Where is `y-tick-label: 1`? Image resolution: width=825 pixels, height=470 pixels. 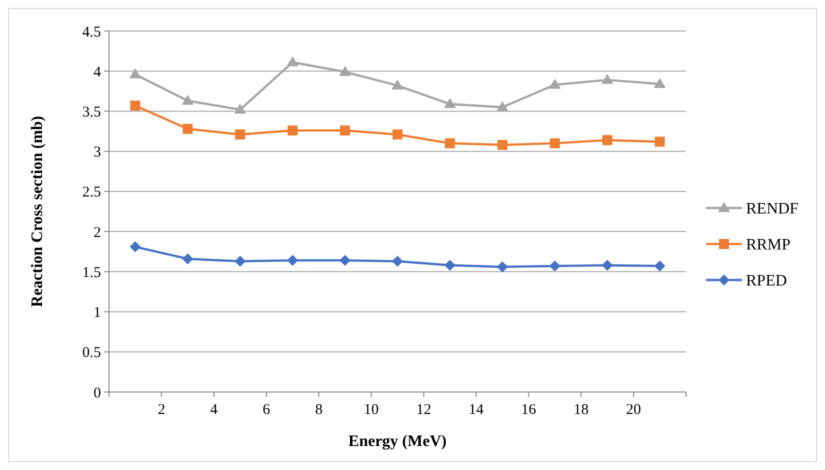 y-tick-label: 1 is located at coordinates (97, 313).